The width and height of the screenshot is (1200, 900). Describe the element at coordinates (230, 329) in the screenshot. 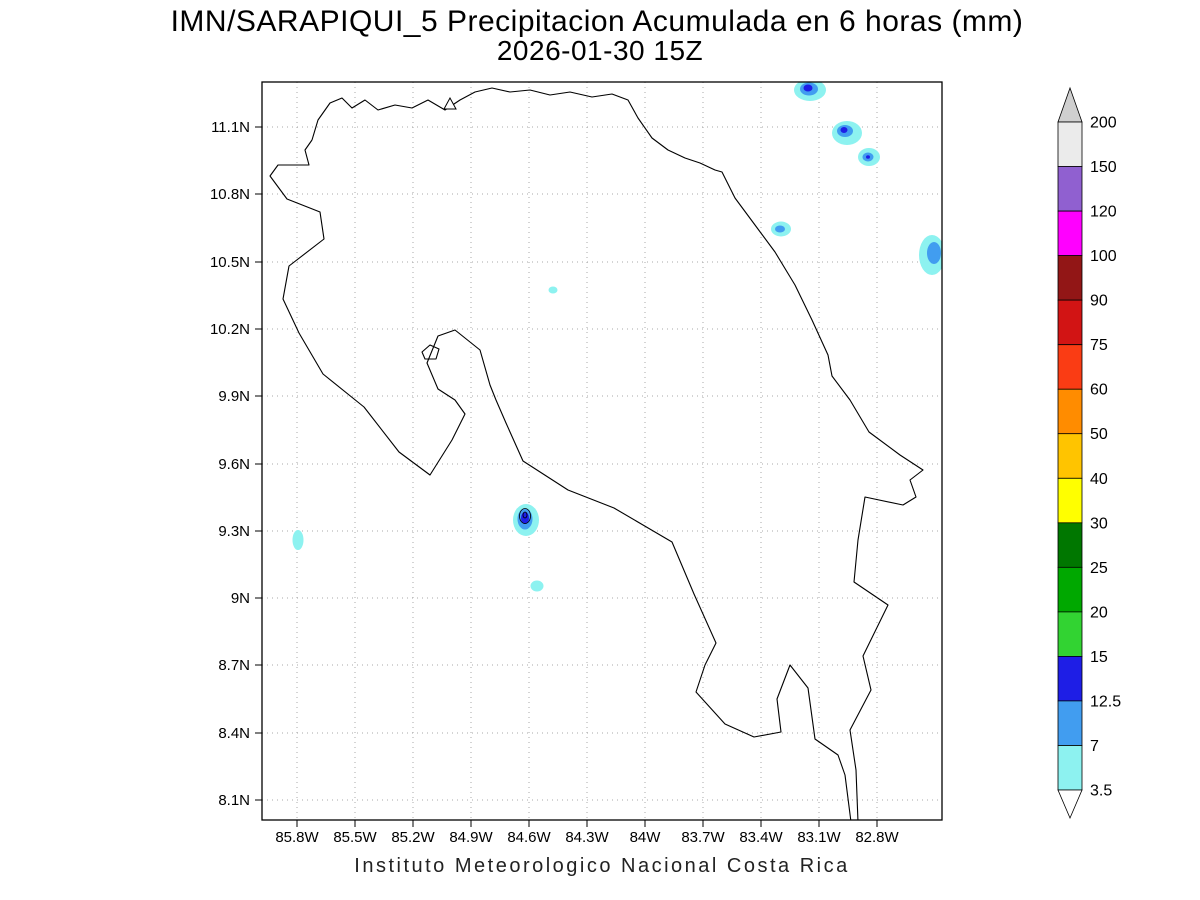

I see `lat-tick-label: 10.2N` at that location.